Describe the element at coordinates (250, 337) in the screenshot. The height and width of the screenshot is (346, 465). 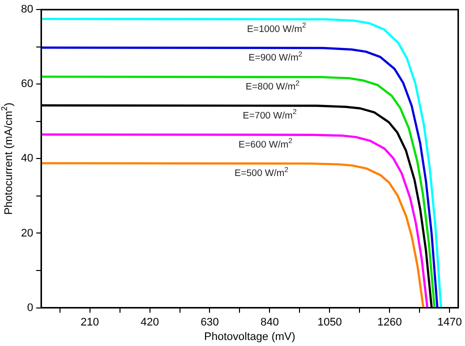
I see `x-axis-title: Photovoltage (mV)` at that location.